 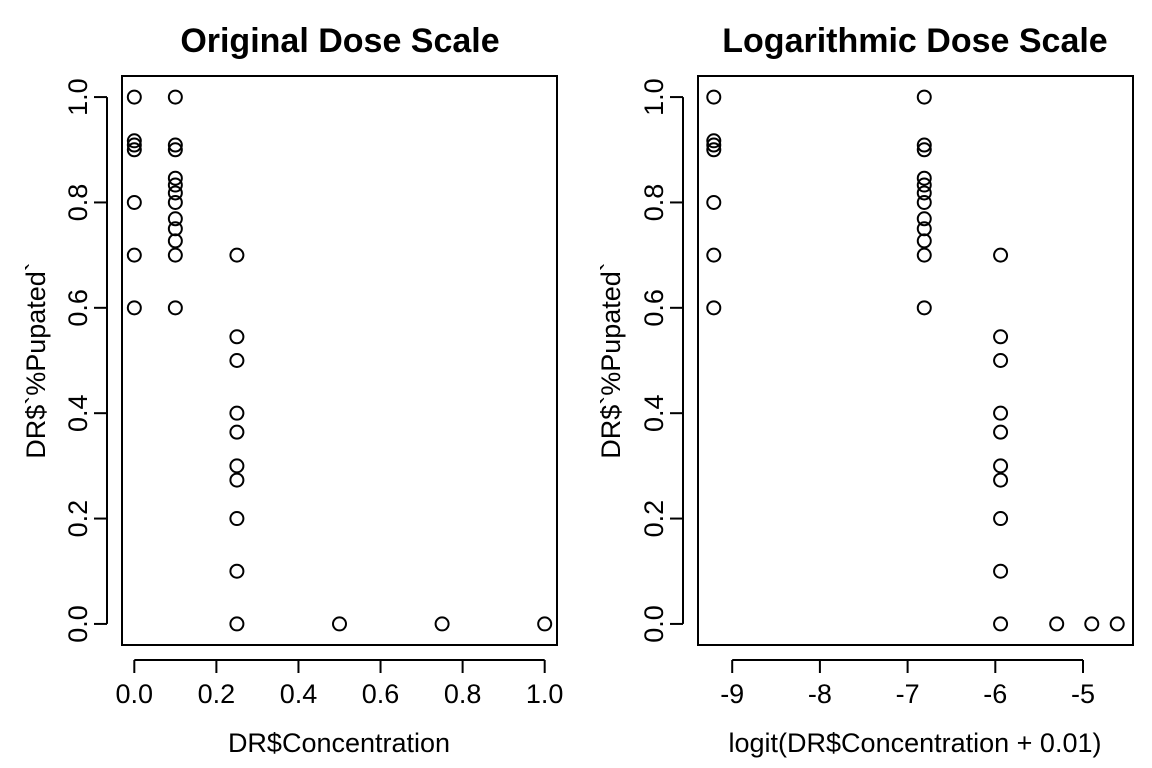 I want to click on x-tick-label: 0.6, so click(x=381, y=694).